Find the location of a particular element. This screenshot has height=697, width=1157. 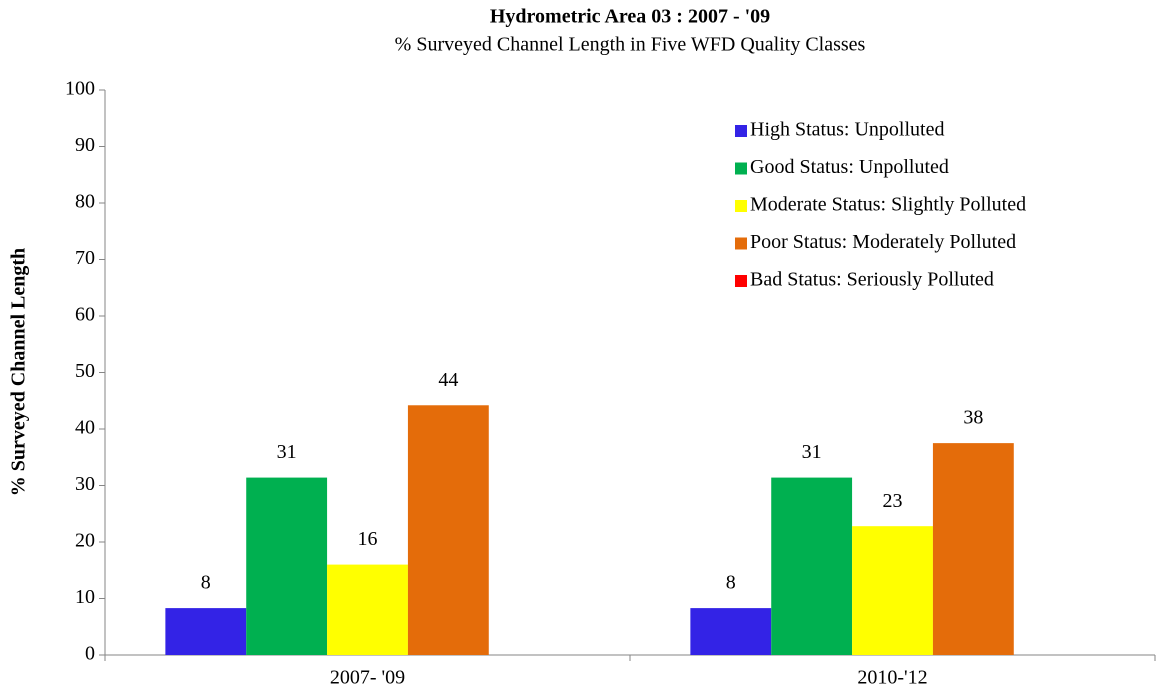

y-tick-label: 0 is located at coordinates (90, 654).